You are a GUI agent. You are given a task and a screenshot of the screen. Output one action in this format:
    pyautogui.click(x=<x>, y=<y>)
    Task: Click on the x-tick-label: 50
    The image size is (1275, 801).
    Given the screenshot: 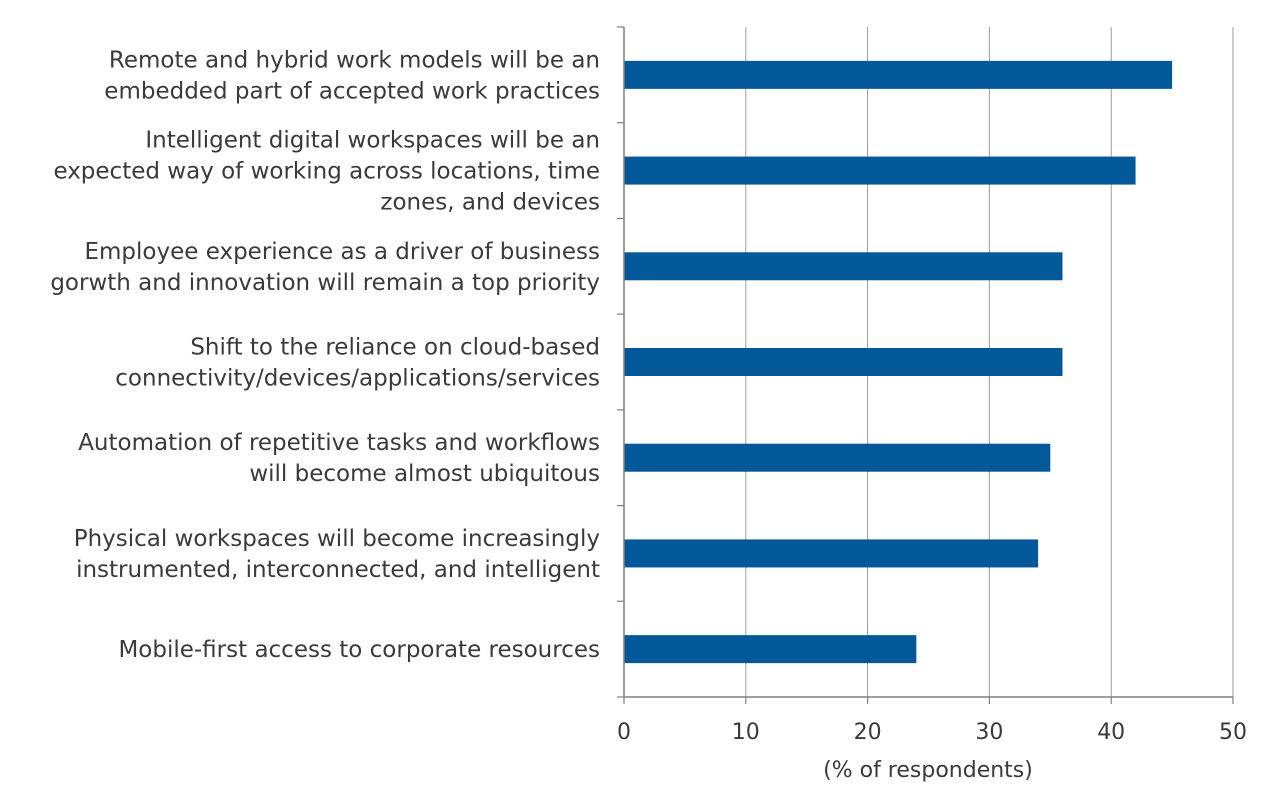 What is the action you would take?
    pyautogui.click(x=1233, y=732)
    